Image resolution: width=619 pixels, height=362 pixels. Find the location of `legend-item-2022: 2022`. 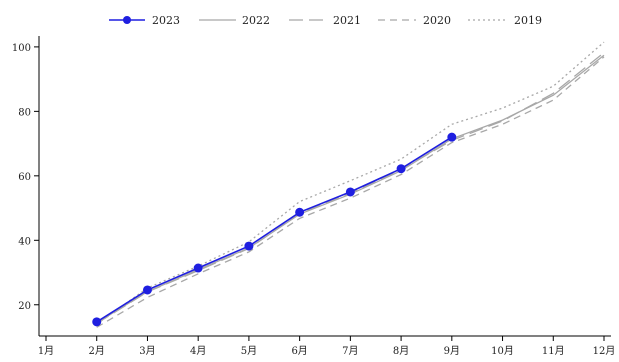

legend-item-2022: 2022 is located at coordinates (234, 20).